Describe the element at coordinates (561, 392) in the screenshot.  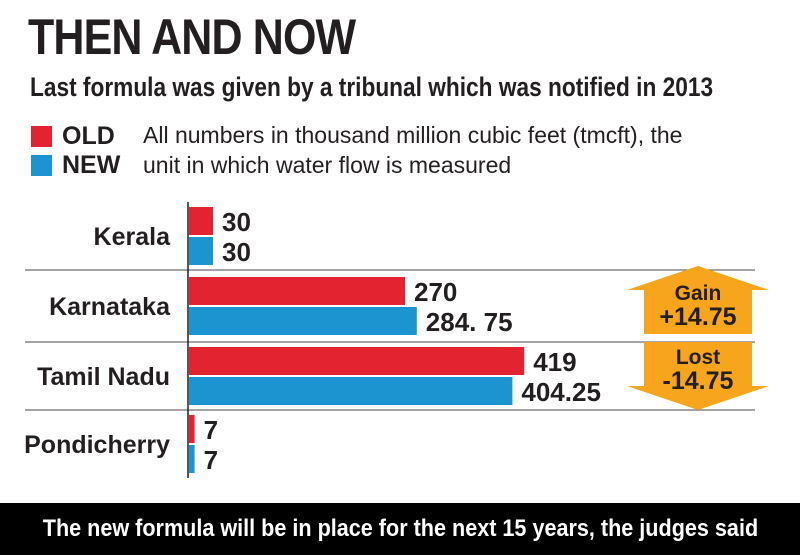
I see `data-label-new-tamil-nadu: 404.25` at that location.